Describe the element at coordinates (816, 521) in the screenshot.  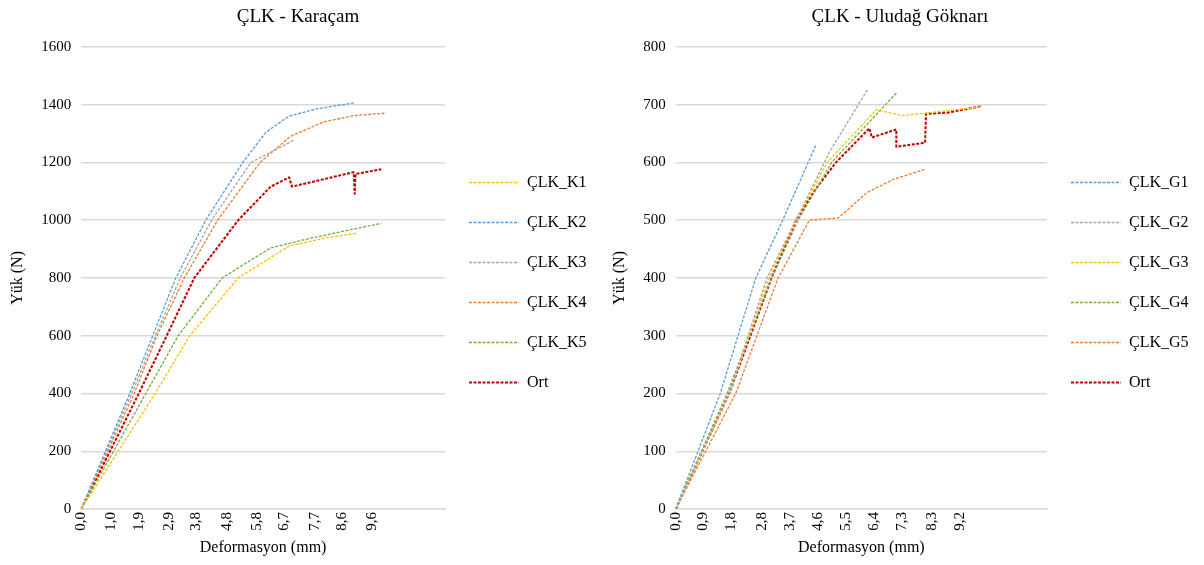
I see `x-tick-label: 4,6` at that location.